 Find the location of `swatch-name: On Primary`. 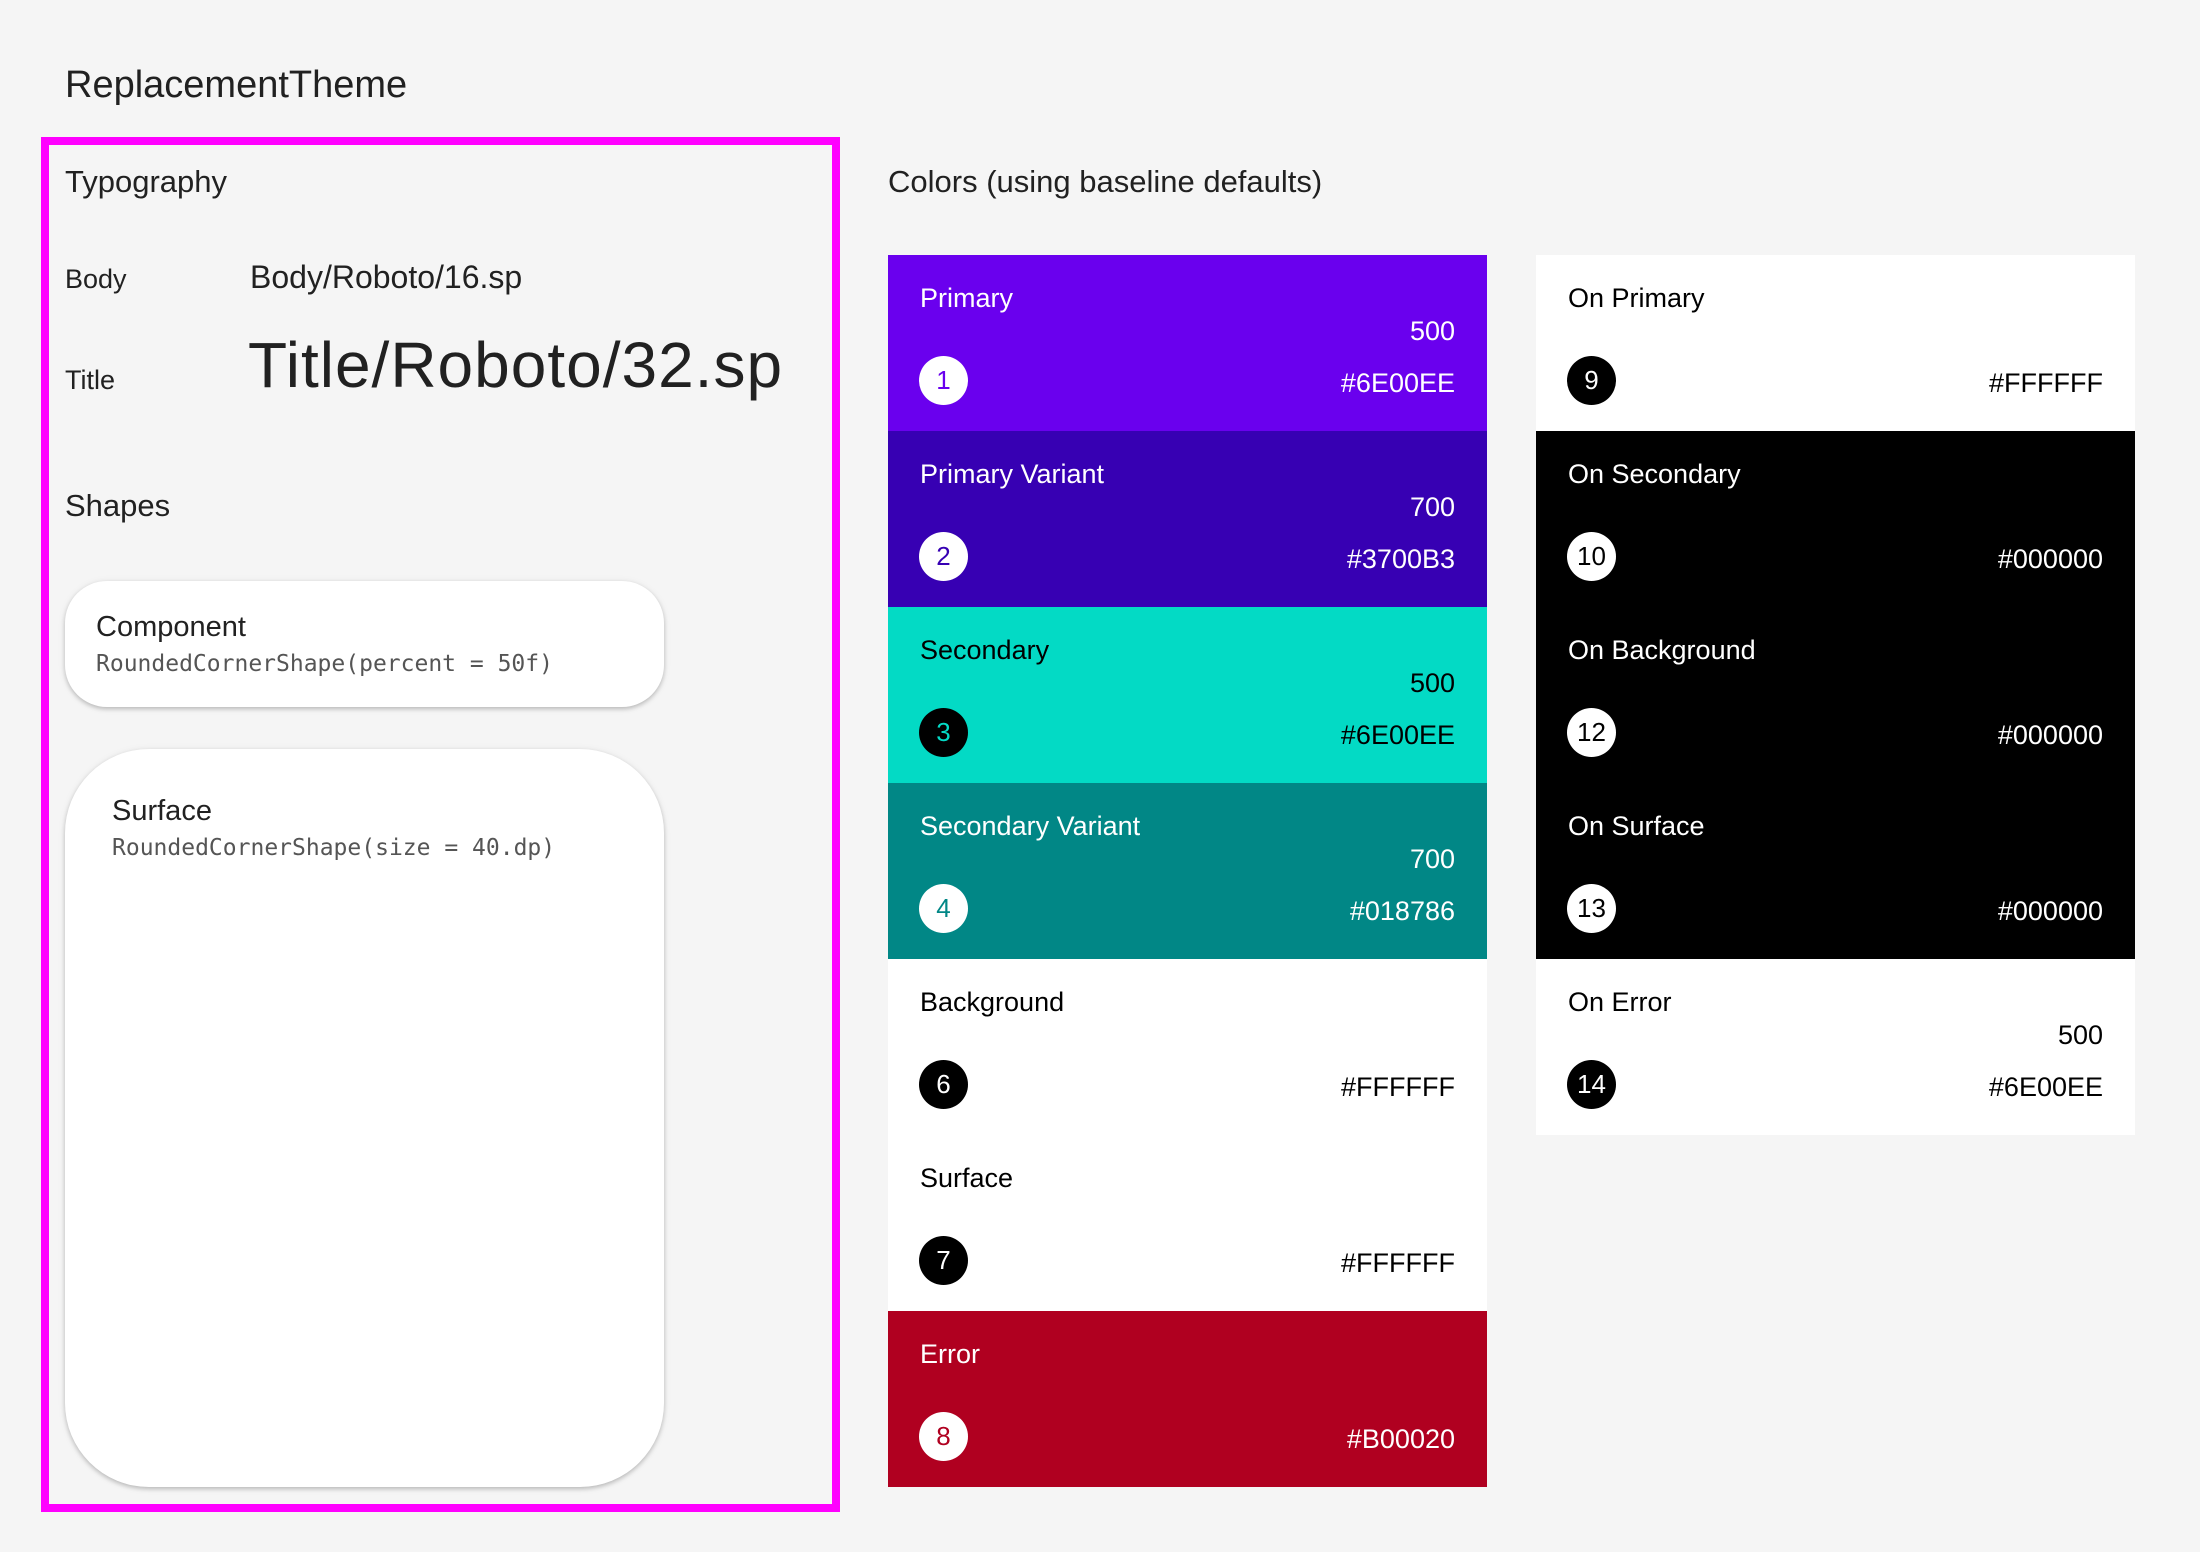

swatch-name: On Primary is located at coordinates (1636, 298).